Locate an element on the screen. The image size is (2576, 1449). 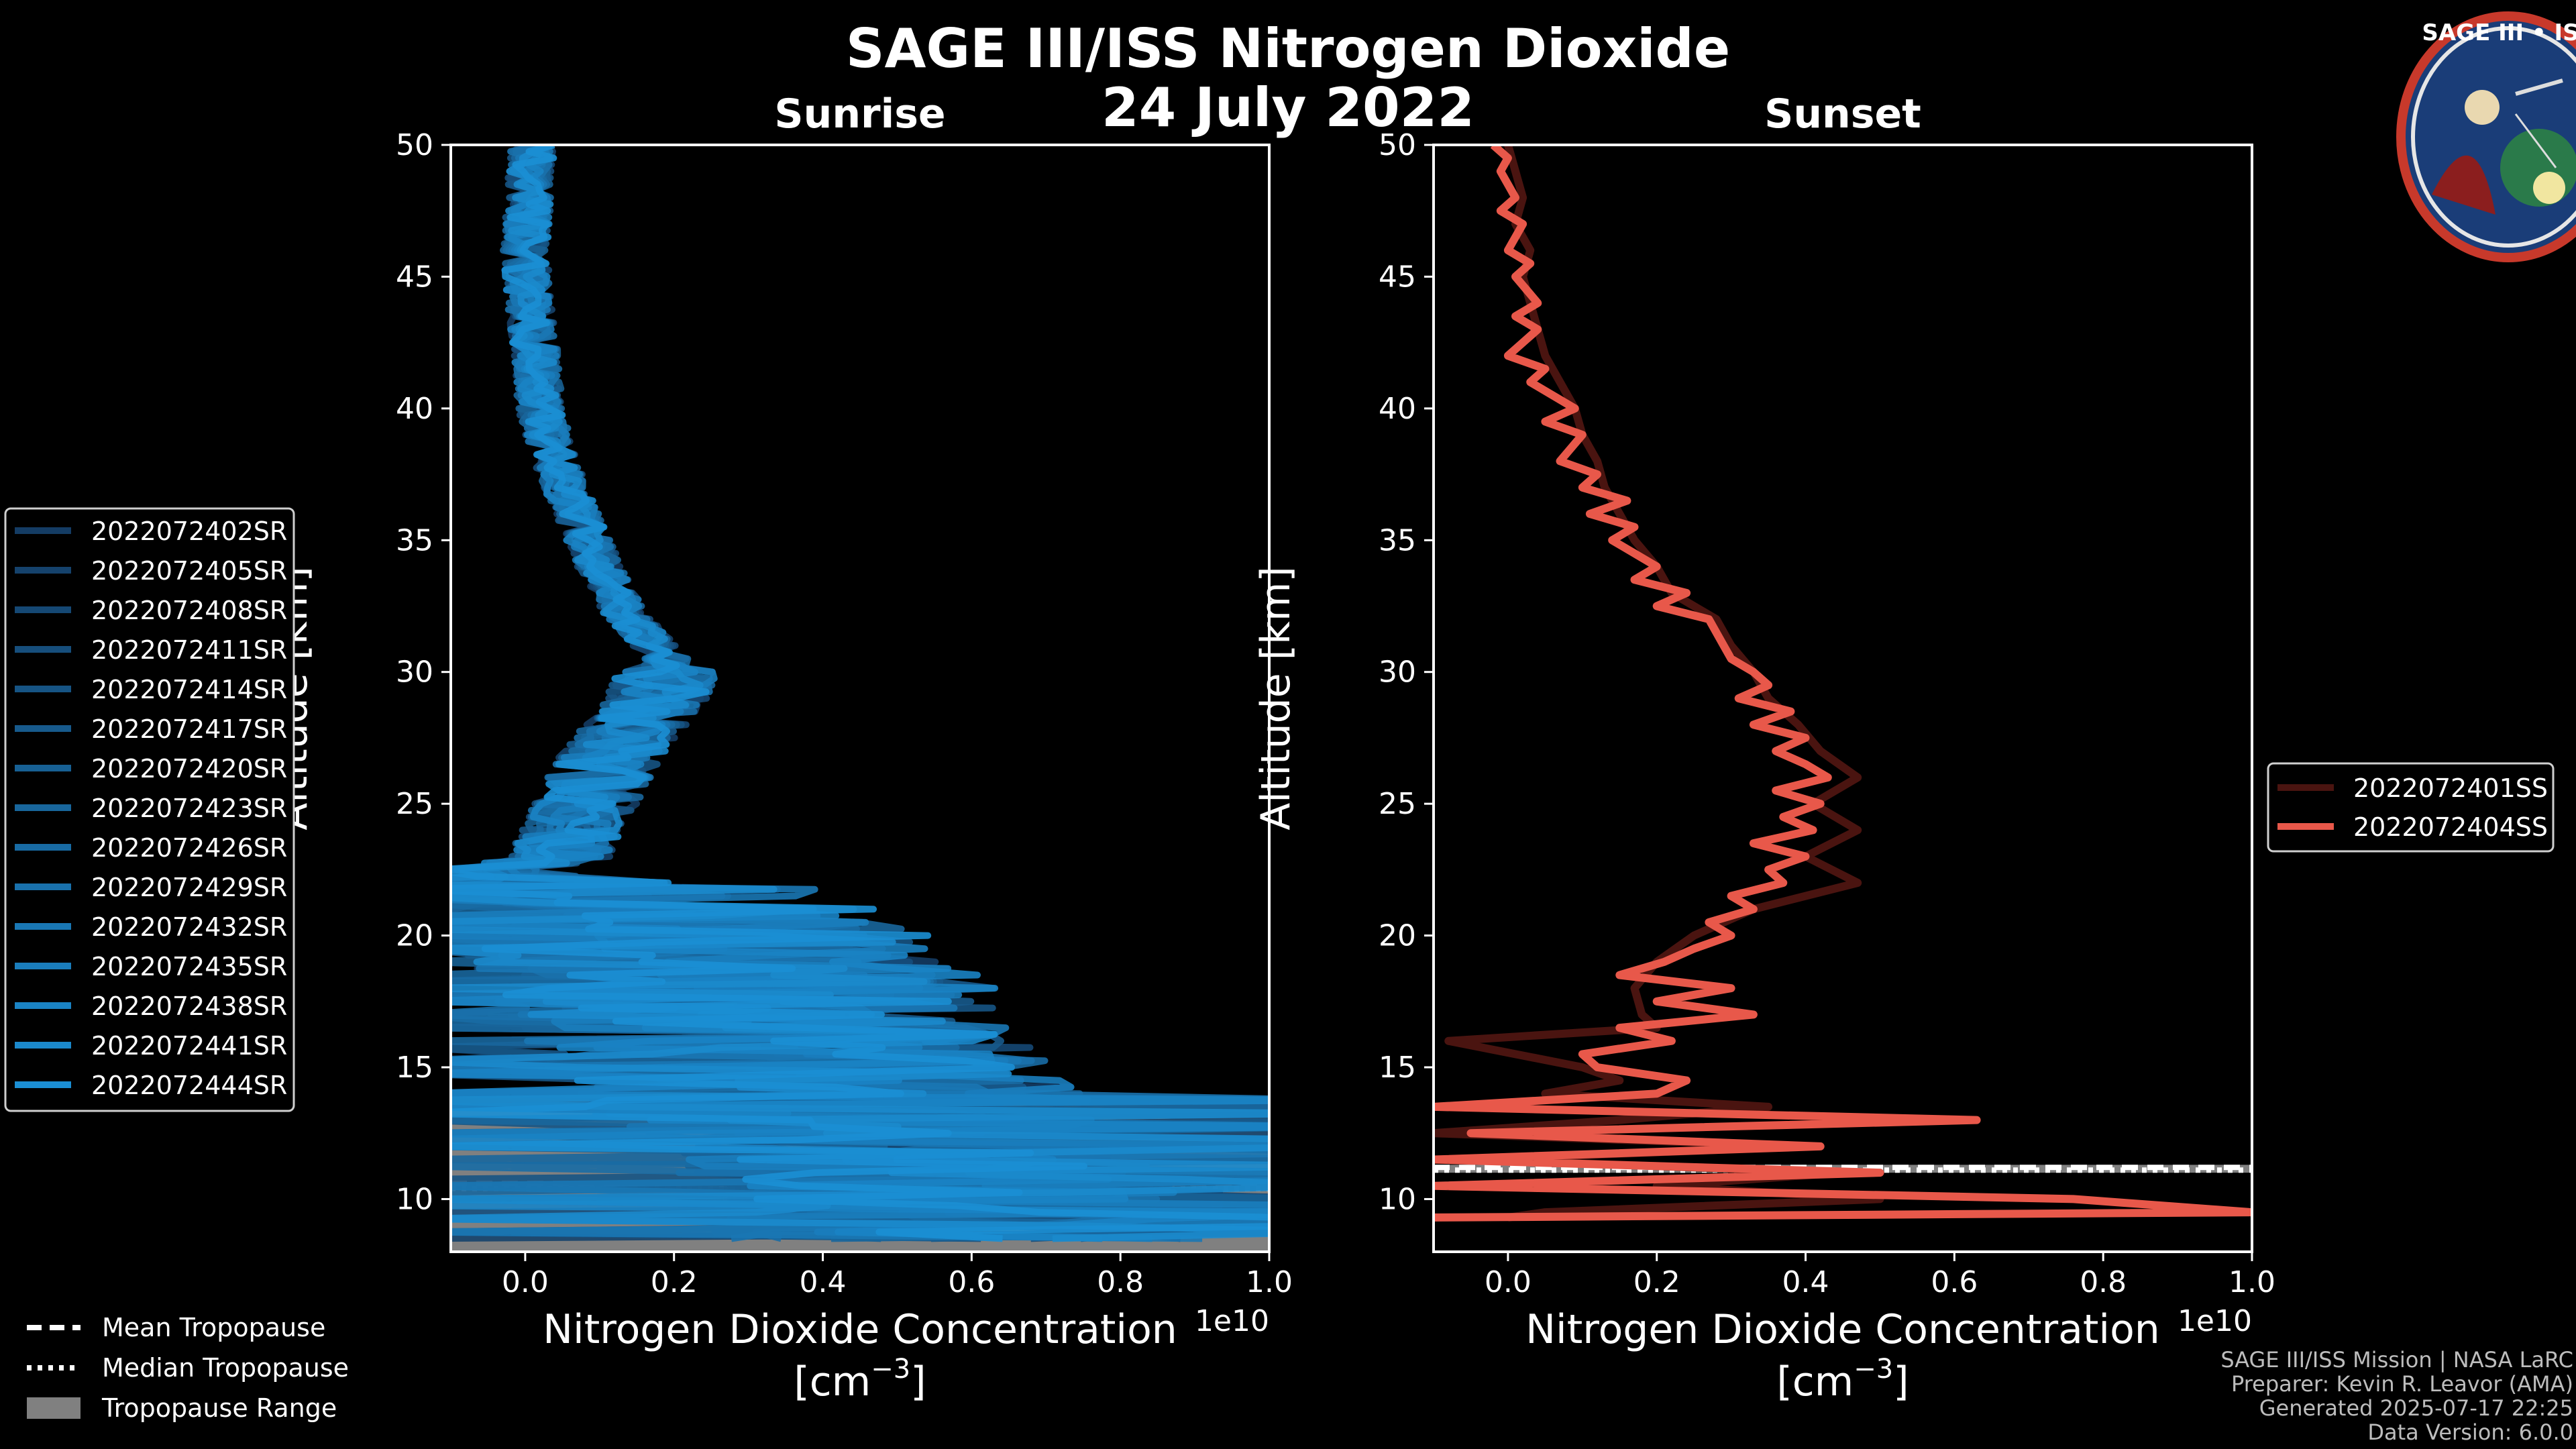
sunrise-x-tick-label: 0.6 is located at coordinates (971, 1282).